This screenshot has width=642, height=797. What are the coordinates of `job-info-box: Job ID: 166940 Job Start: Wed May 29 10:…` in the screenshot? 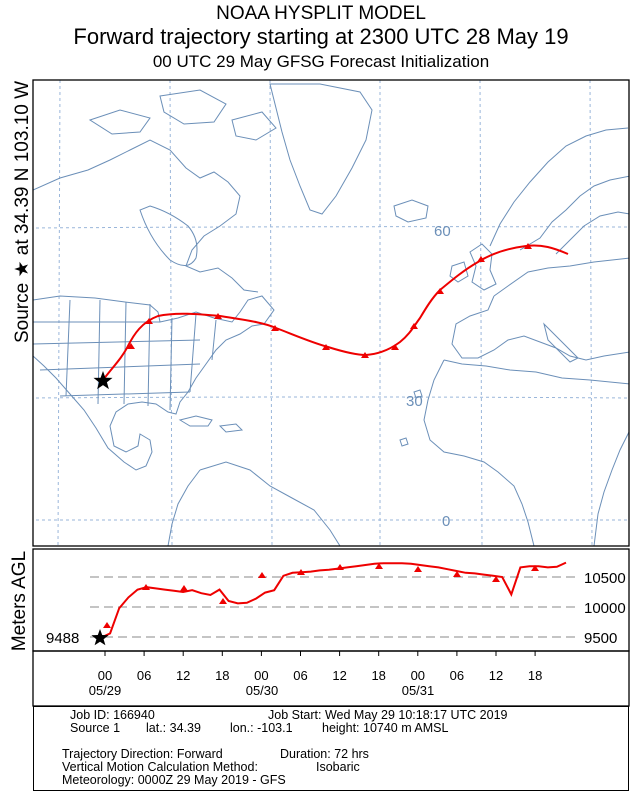 It's located at (331, 748).